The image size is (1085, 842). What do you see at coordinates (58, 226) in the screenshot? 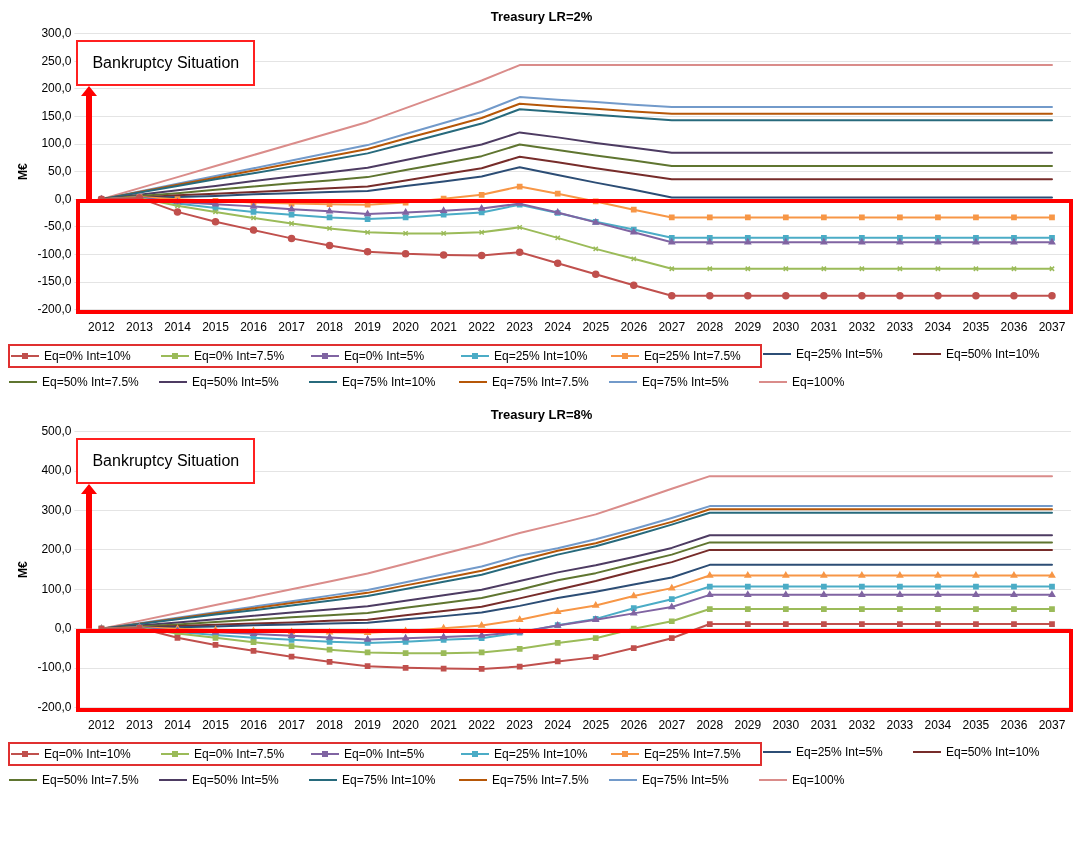
I see `y-tick-label: -50,0` at bounding box center [58, 226].